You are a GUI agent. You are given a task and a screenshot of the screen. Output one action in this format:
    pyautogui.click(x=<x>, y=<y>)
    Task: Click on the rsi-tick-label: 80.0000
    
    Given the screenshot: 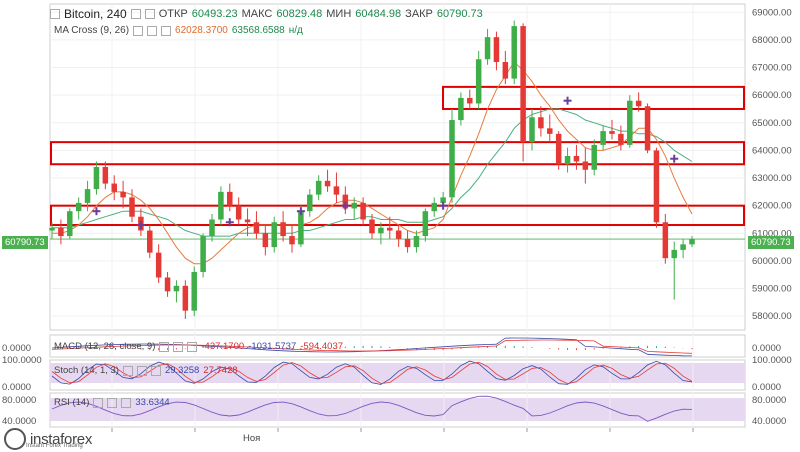 What is the action you would take?
    pyautogui.click(x=769, y=400)
    